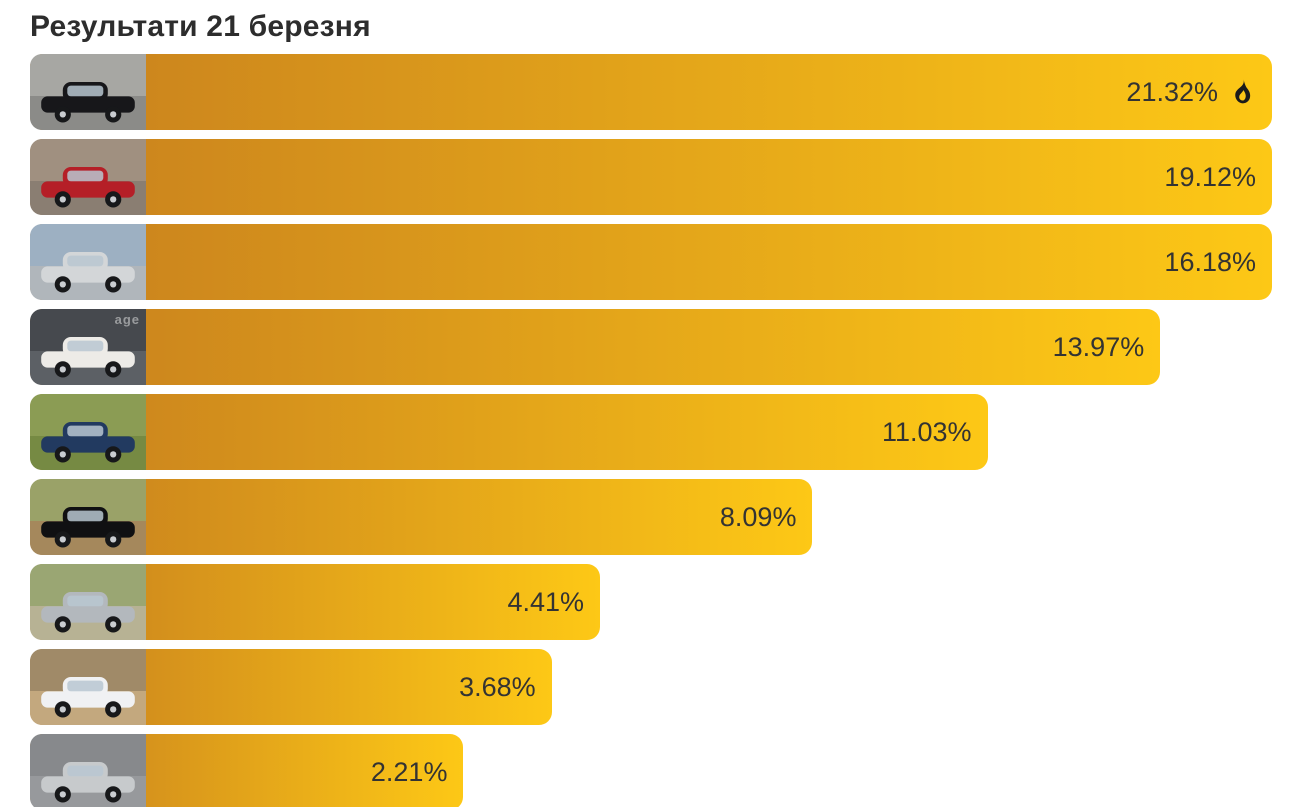 Image resolution: width=1296 pixels, height=807 pixels. What do you see at coordinates (1210, 176) in the screenshot?
I see `percent-label: 19.12%` at bounding box center [1210, 176].